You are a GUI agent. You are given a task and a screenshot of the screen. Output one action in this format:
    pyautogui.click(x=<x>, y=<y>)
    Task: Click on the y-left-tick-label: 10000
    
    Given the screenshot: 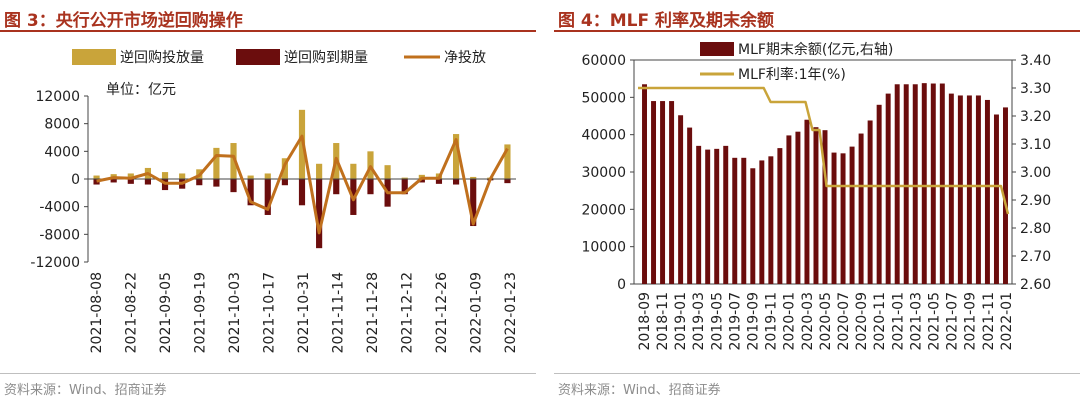 What is the action you would take?
    pyautogui.click(x=603, y=248)
    